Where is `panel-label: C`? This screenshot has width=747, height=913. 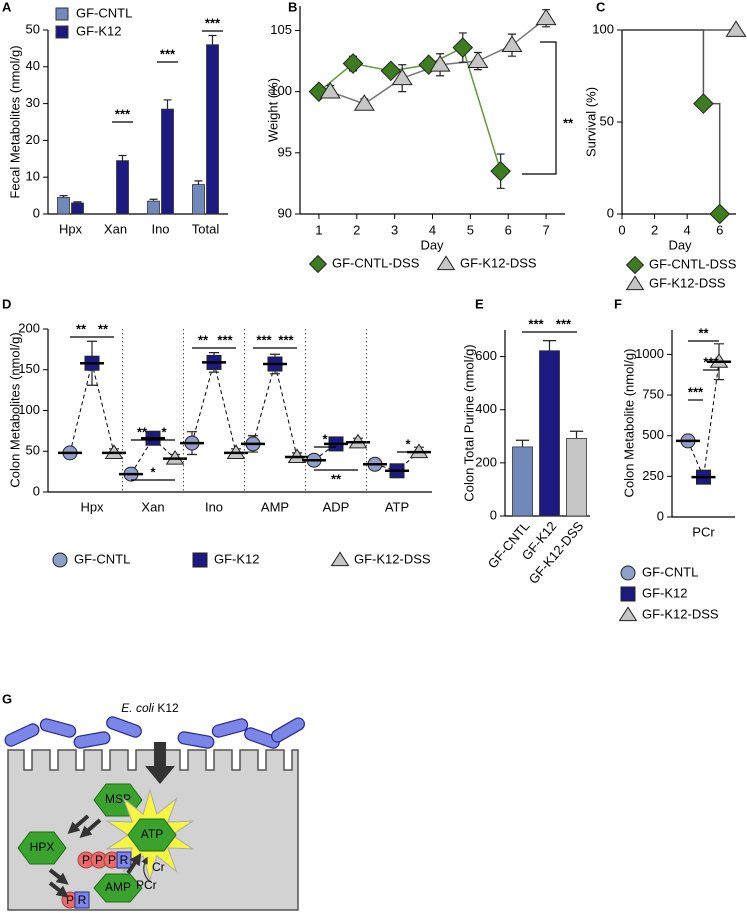
panel-label: C is located at coordinates (601, 7).